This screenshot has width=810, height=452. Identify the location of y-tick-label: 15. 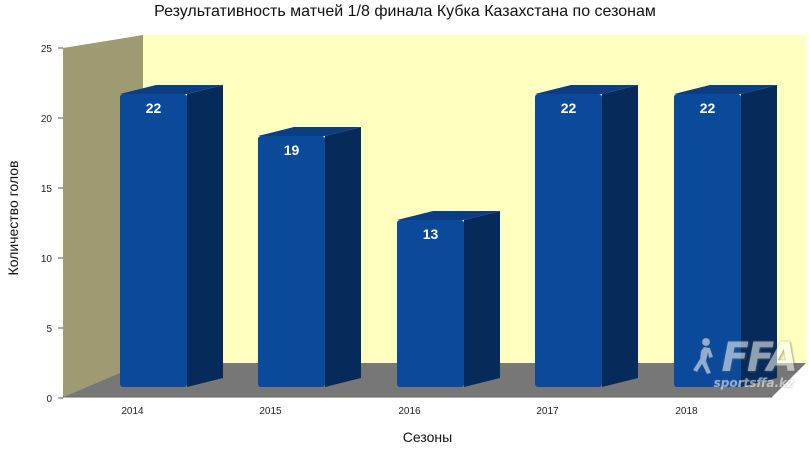
(47, 189).